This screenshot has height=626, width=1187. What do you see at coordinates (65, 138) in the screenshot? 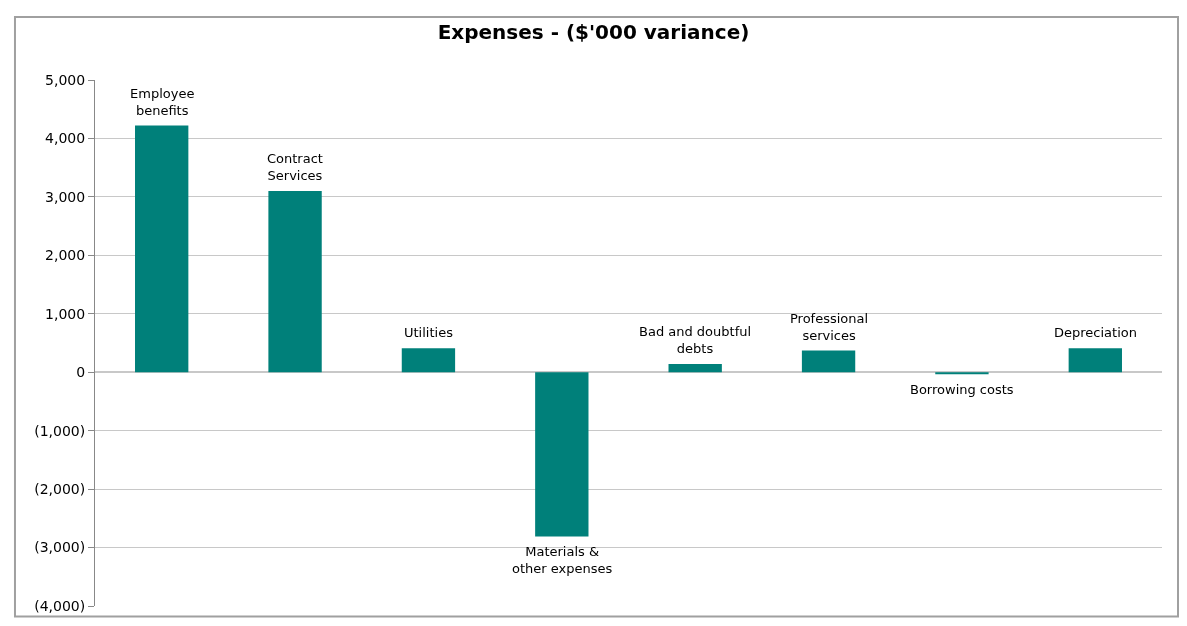
I see `y-tick-label: 4,000` at bounding box center [65, 138].